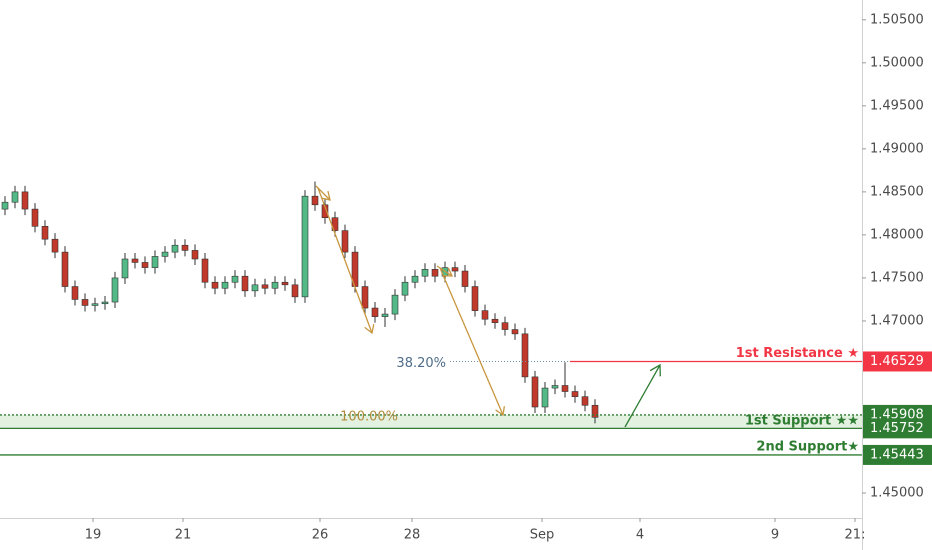  Describe the element at coordinates (897, 62) in the screenshot. I see `y-tick-label: 1.50000` at that location.